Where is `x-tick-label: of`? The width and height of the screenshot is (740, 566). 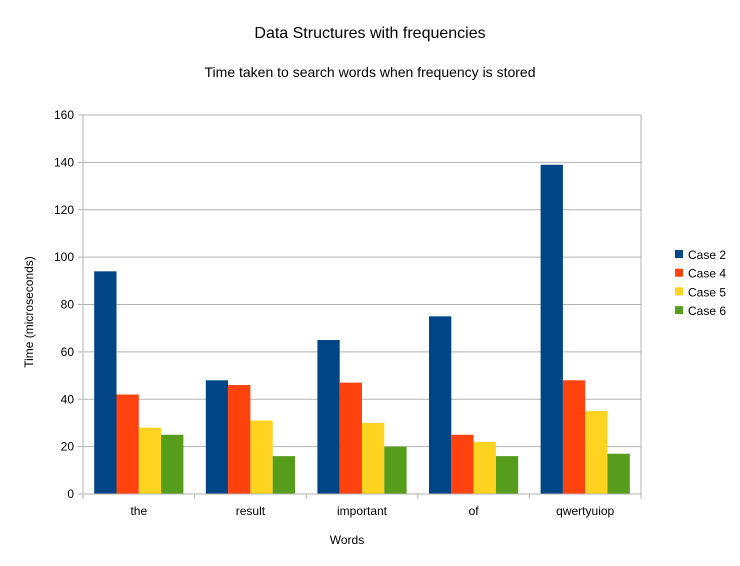 x-tick-label: of is located at coordinates (474, 511).